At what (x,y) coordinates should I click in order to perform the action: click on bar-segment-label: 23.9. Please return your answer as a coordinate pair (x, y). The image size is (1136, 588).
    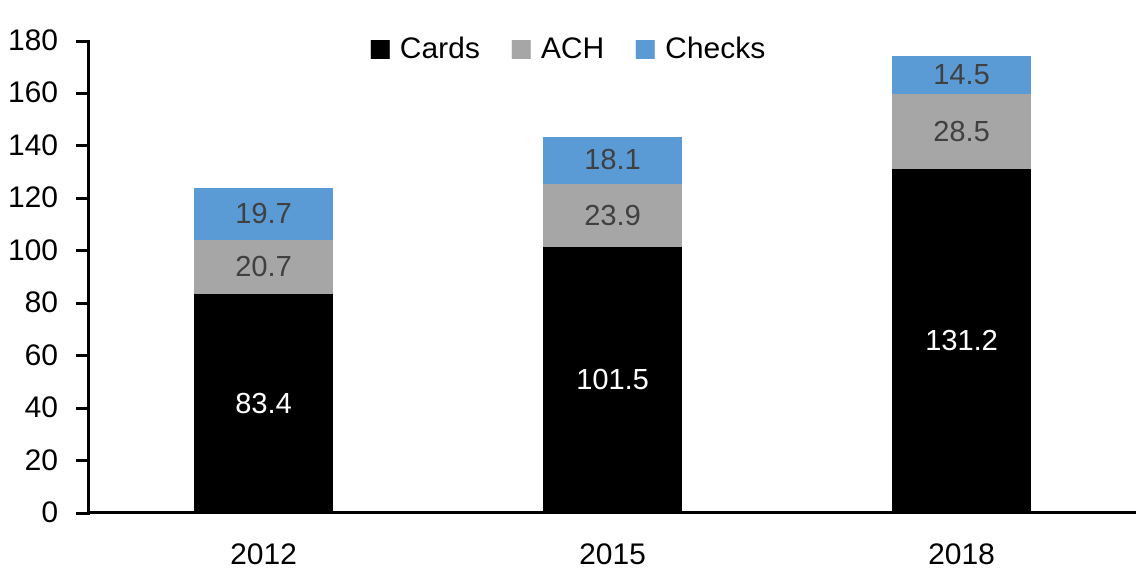
    Looking at the image, I should click on (612, 215).